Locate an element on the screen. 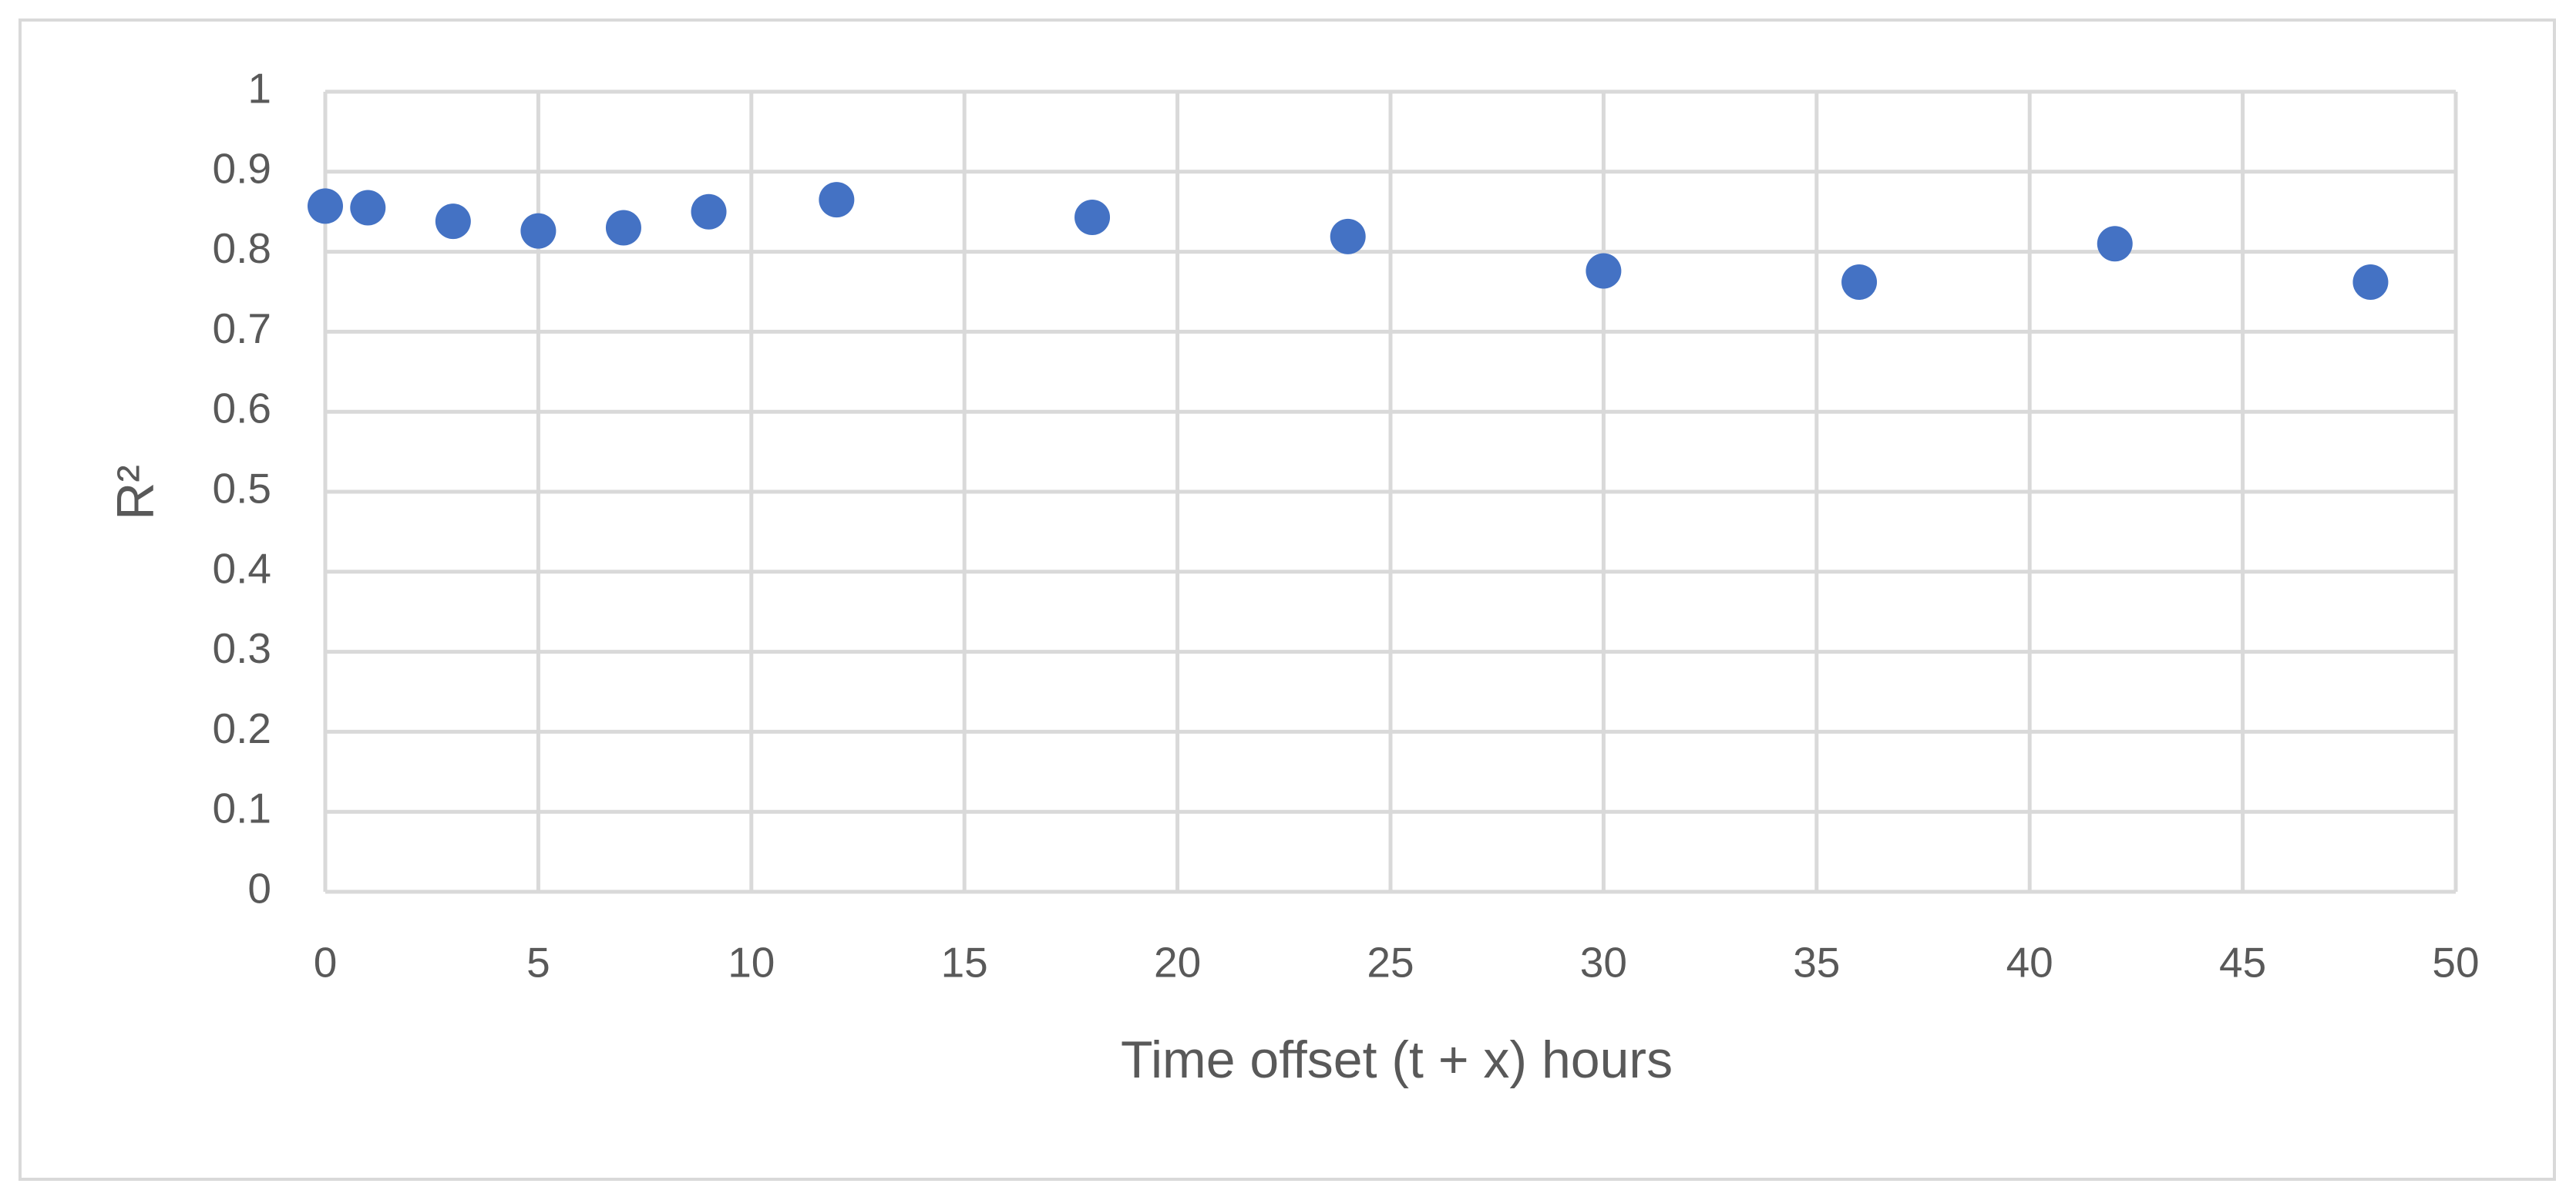 Image resolution: width=2576 pixels, height=1197 pixels. x-tick-label: 30 is located at coordinates (1603, 963).